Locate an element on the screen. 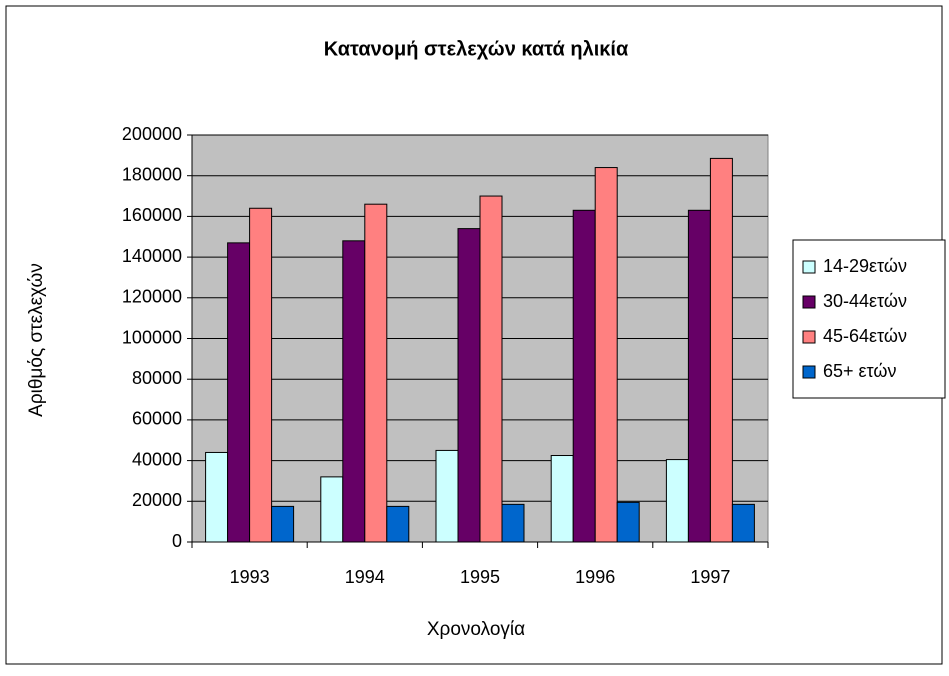 The width and height of the screenshot is (949, 676). chart-title: Κατανομή στελεχών κατά ηλικία is located at coordinates (476, 49).